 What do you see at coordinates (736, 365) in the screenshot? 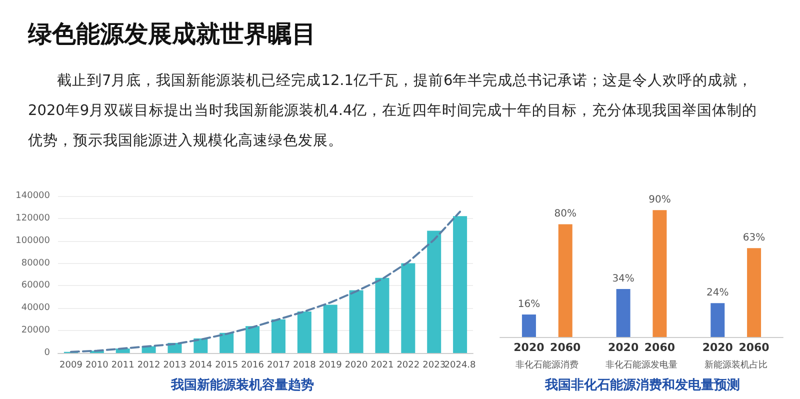
I see `x-tick-label: 新能源装机占比` at bounding box center [736, 365].